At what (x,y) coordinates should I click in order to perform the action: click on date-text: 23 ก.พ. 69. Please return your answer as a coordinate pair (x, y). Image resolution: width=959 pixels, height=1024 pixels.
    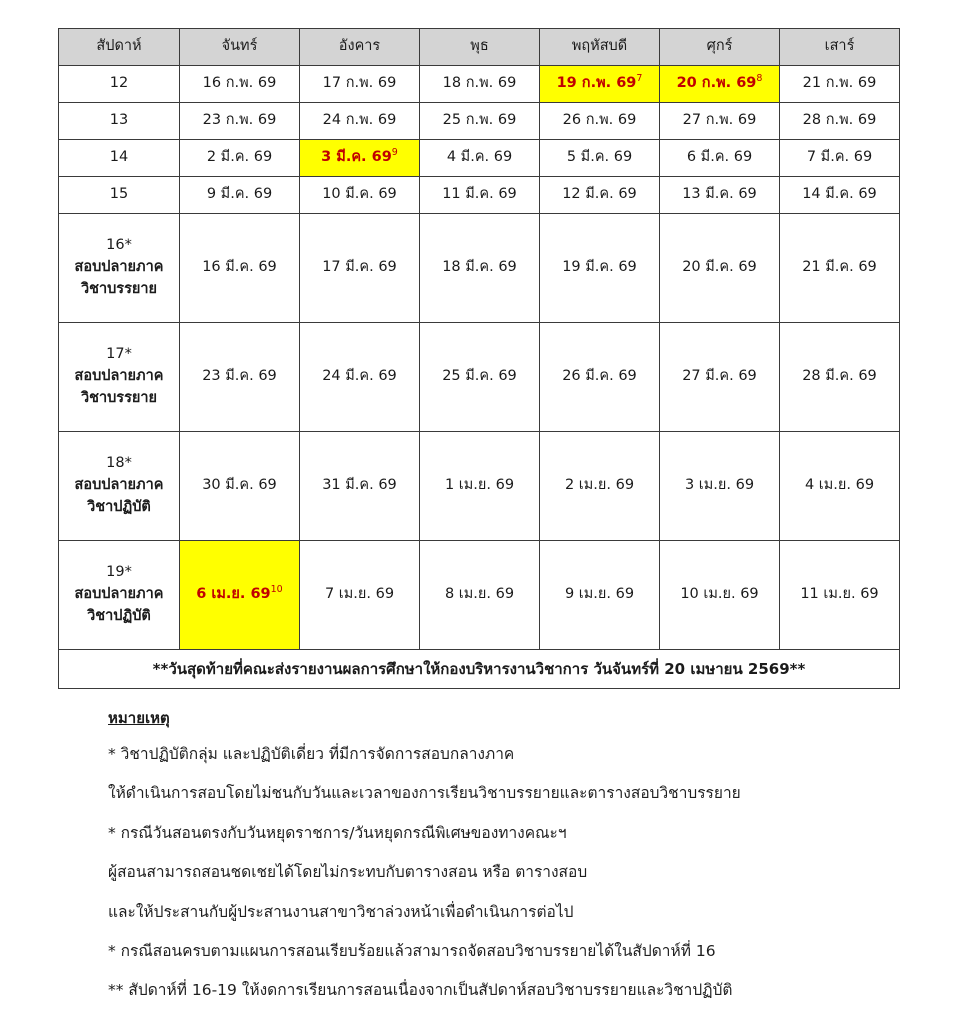
    Looking at the image, I should click on (239, 120).